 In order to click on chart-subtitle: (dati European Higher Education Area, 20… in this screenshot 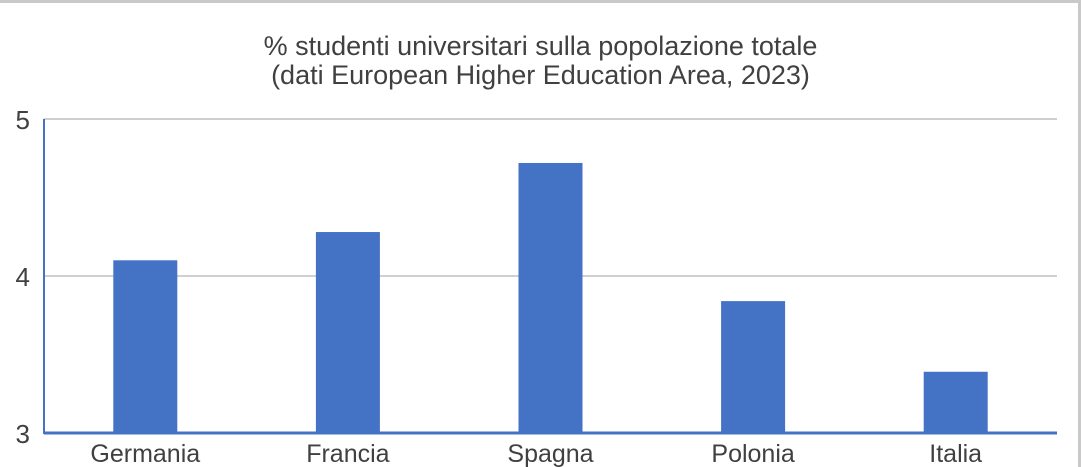, I will do `click(540, 75)`.